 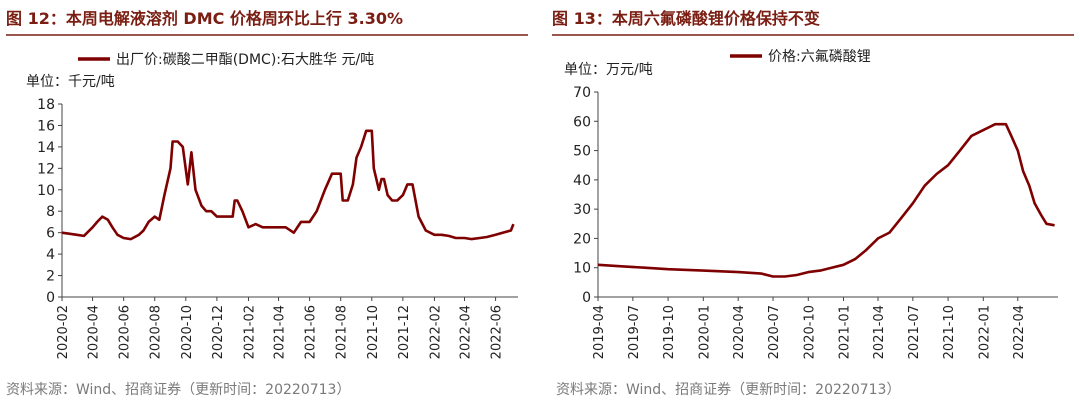 What do you see at coordinates (70, 82) in the screenshot?
I see `unit-label: 单位：千元/吨` at bounding box center [70, 82].